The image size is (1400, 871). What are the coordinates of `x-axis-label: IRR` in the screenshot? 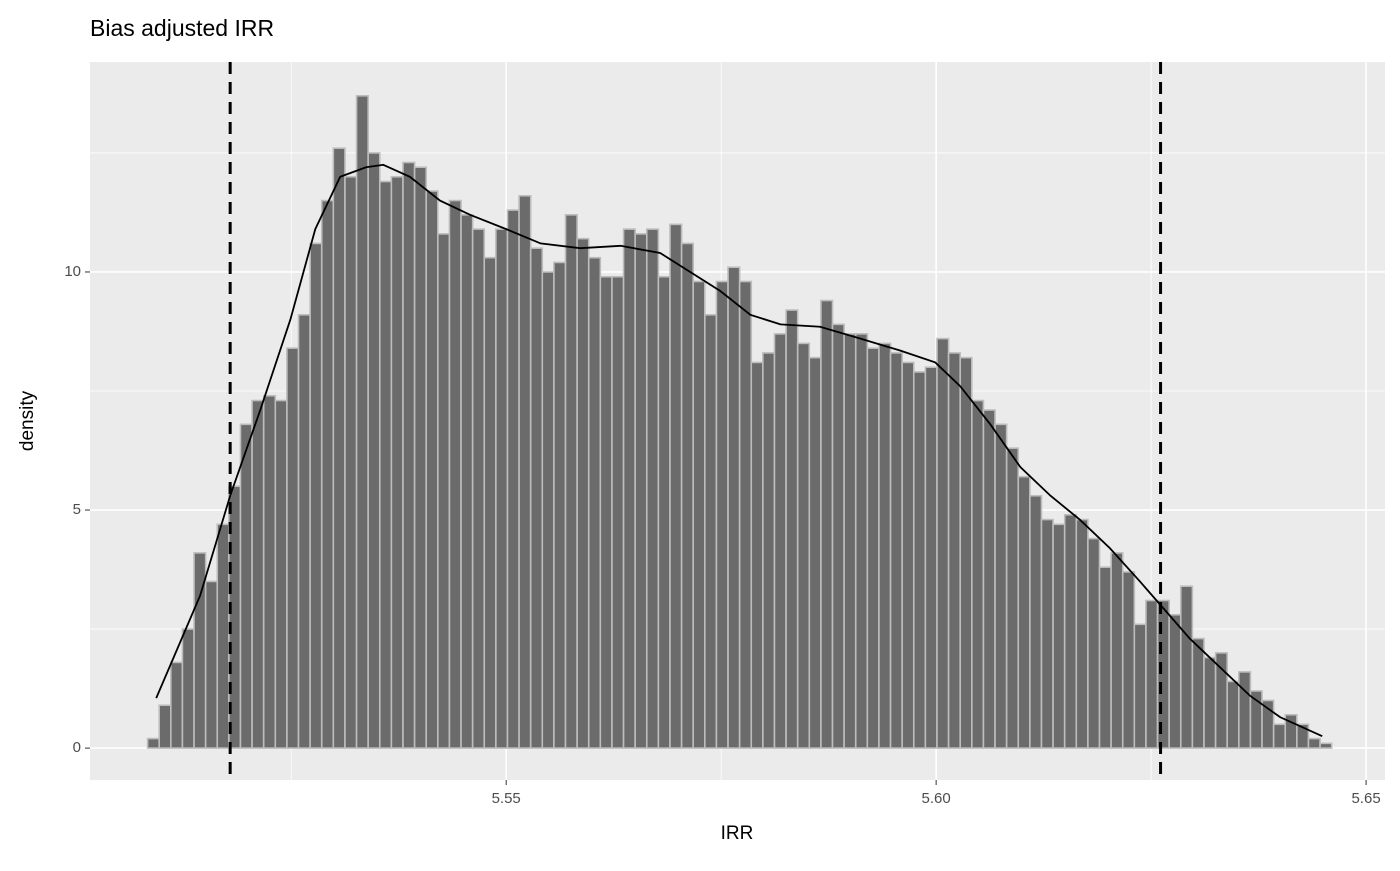 It's located at (737, 833).